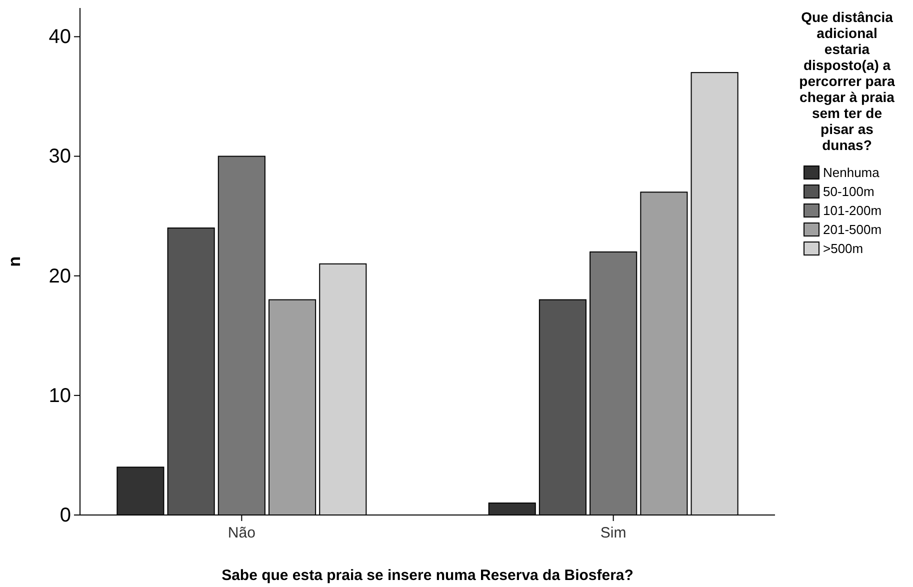 Image resolution: width=913 pixels, height=587 pixels. I want to click on legend-label: 101-200m, so click(852, 210).